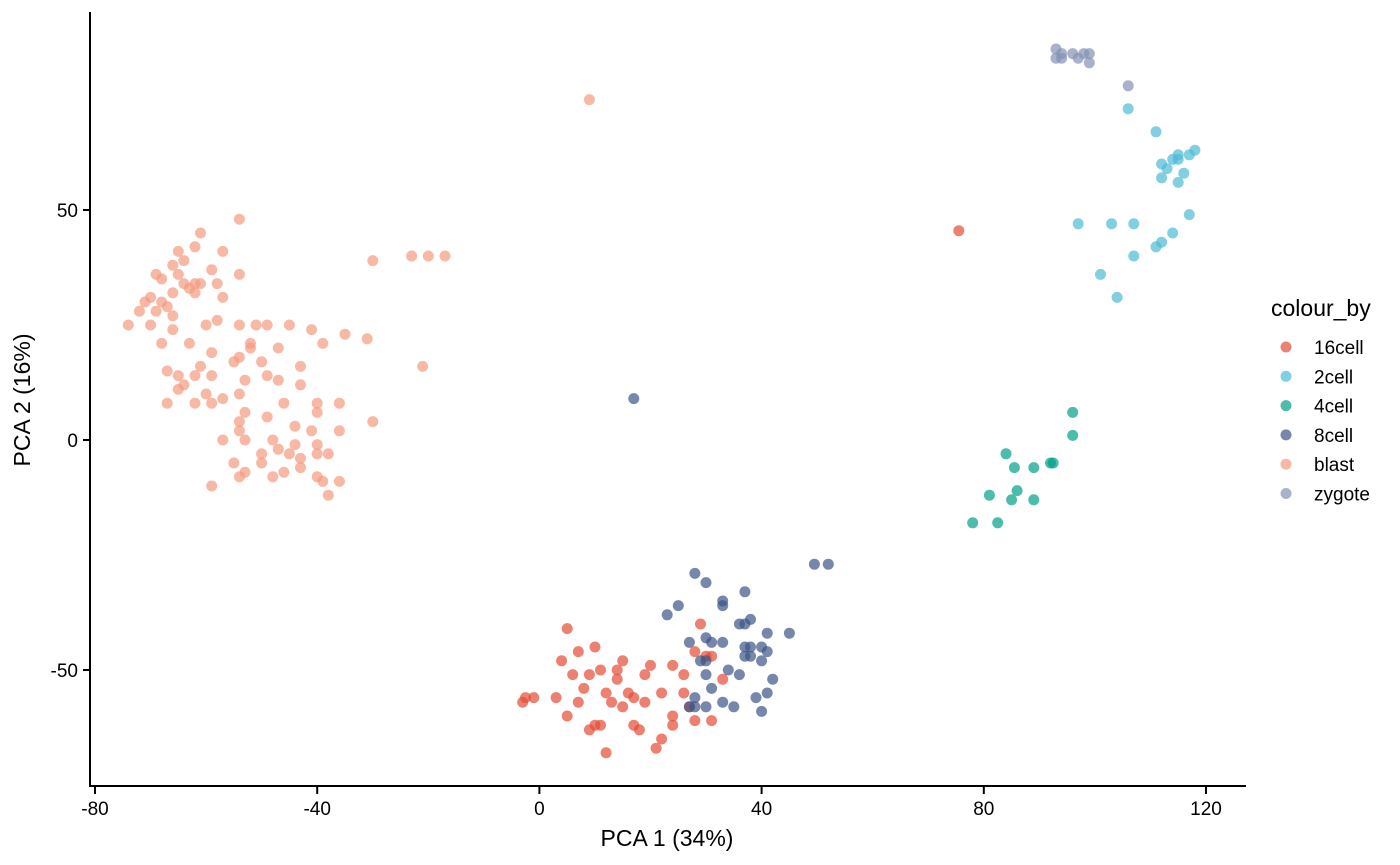 Image resolution: width=1400 pixels, height=865 pixels. Describe the element at coordinates (1286, 347) in the screenshot. I see `legend-key-16cell` at that location.